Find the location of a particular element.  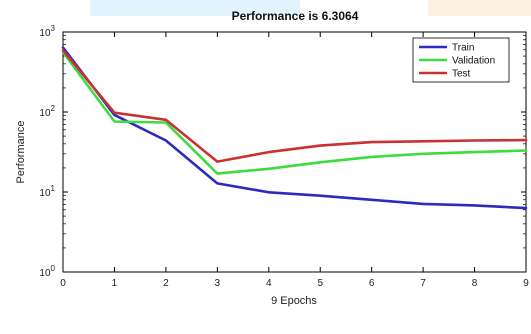

legend-label-validation: Validation is located at coordinates (473, 61).